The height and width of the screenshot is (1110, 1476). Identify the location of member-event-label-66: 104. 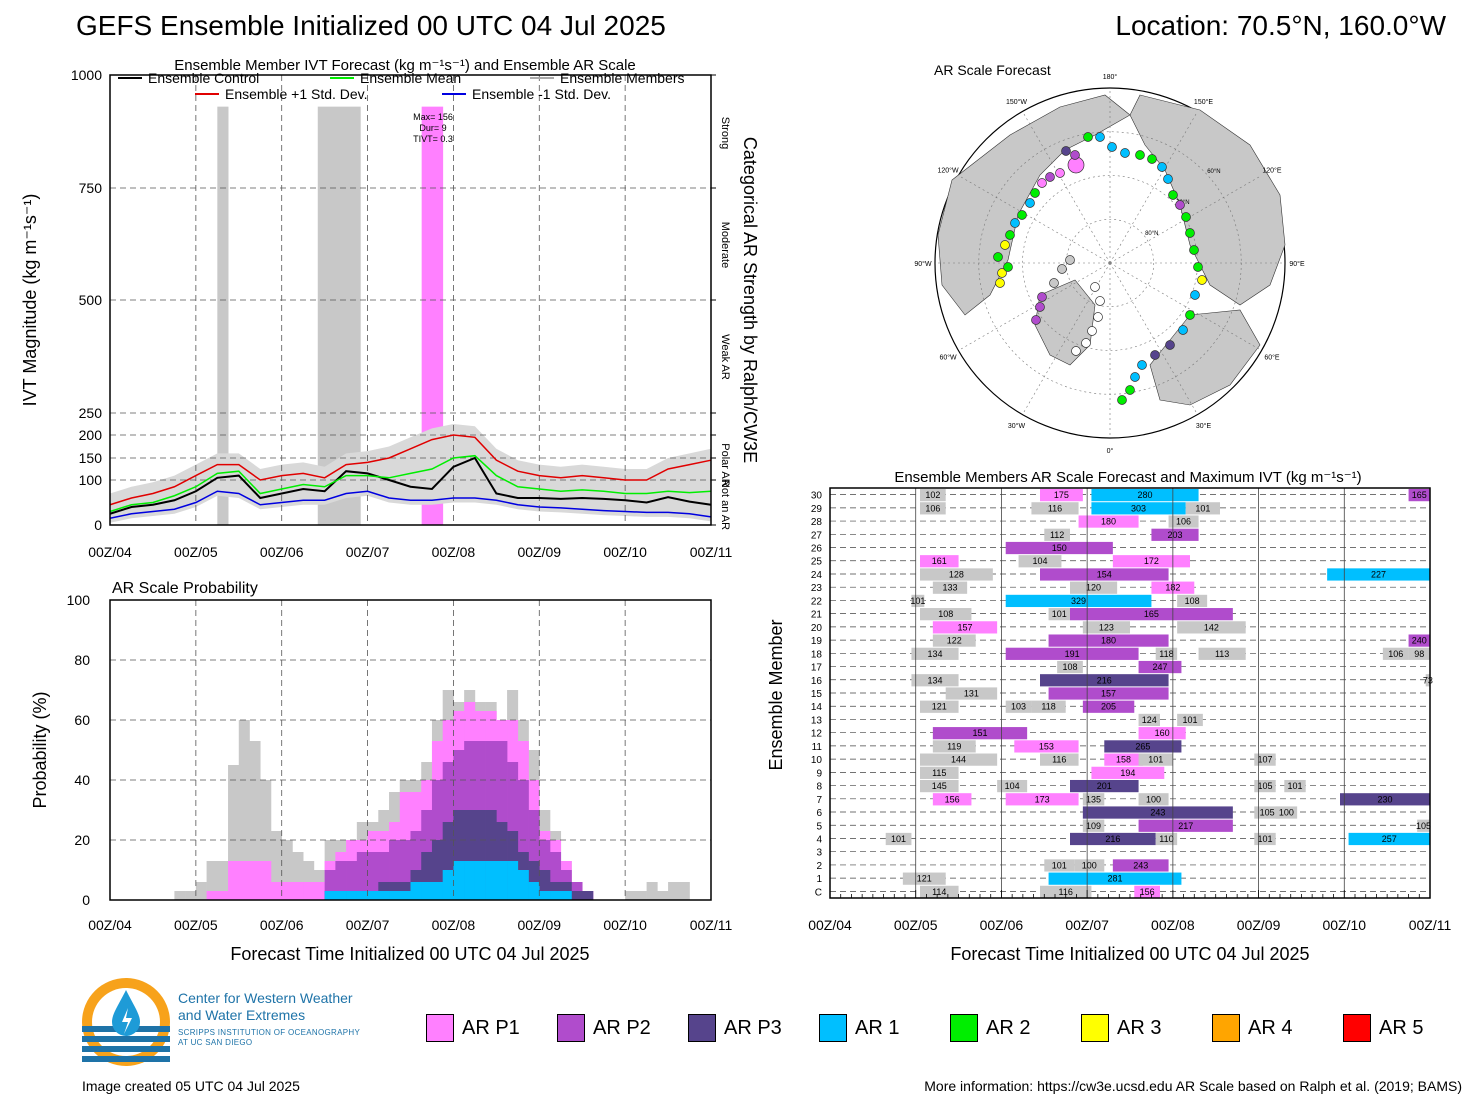
(1012, 786).